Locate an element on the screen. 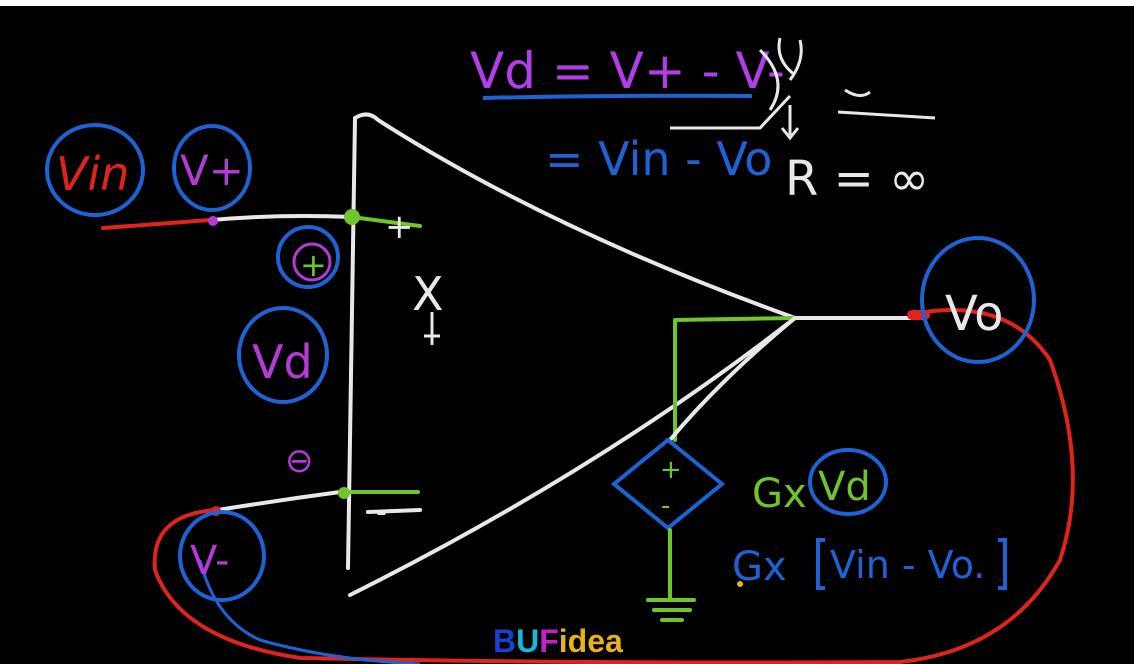 The image size is (1134, 664). vplus-label-group: V+ is located at coordinates (212, 168).